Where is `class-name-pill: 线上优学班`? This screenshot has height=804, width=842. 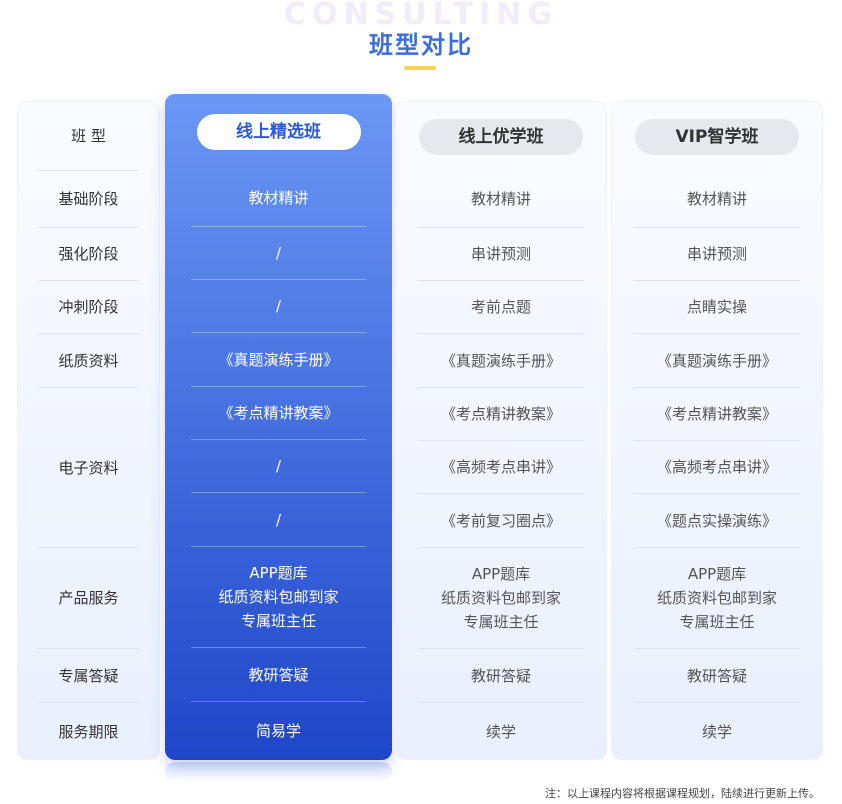 class-name-pill: 线上优学班 is located at coordinates (501, 136).